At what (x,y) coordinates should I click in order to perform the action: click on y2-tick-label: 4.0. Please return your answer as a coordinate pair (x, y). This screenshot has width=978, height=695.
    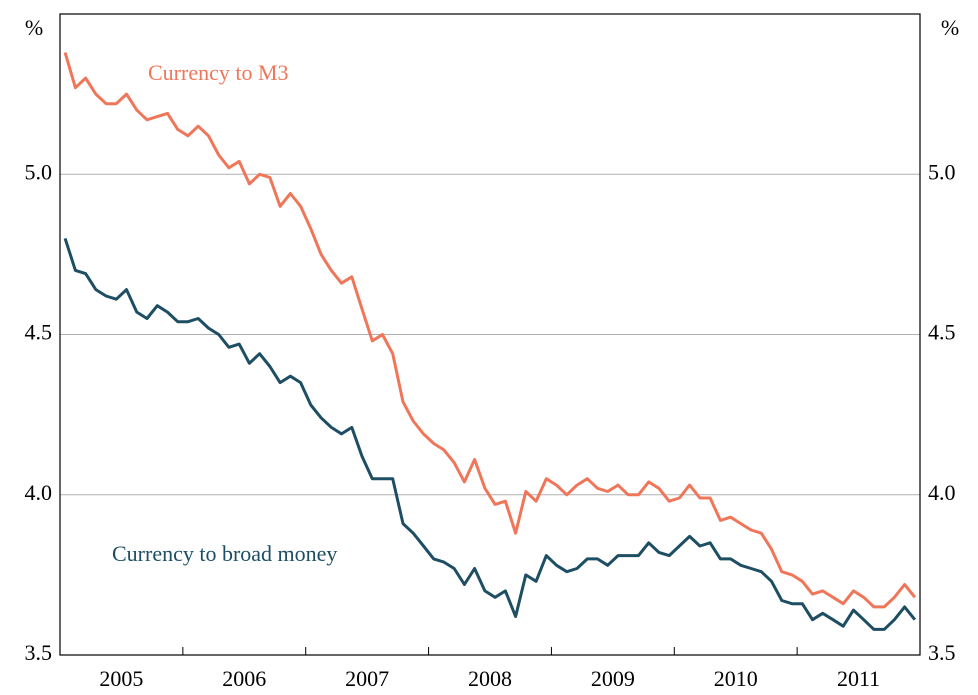
    Looking at the image, I should click on (942, 492).